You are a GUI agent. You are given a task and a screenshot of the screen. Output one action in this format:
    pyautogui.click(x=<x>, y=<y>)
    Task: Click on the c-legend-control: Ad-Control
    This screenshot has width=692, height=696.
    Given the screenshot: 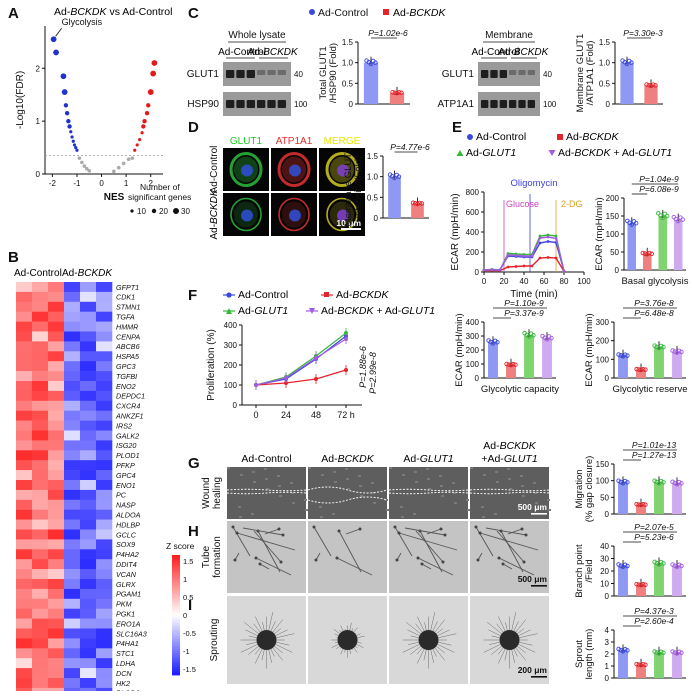 What is the action you would take?
    pyautogui.click(x=343, y=13)
    